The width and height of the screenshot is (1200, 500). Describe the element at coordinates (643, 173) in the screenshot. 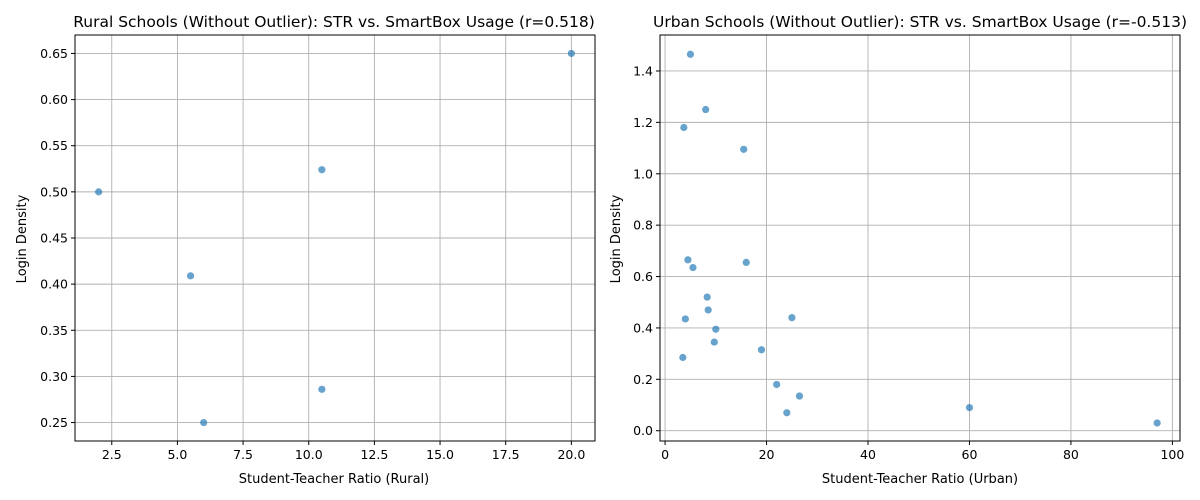

I see `urban-y-tick-label: 1.0` at that location.